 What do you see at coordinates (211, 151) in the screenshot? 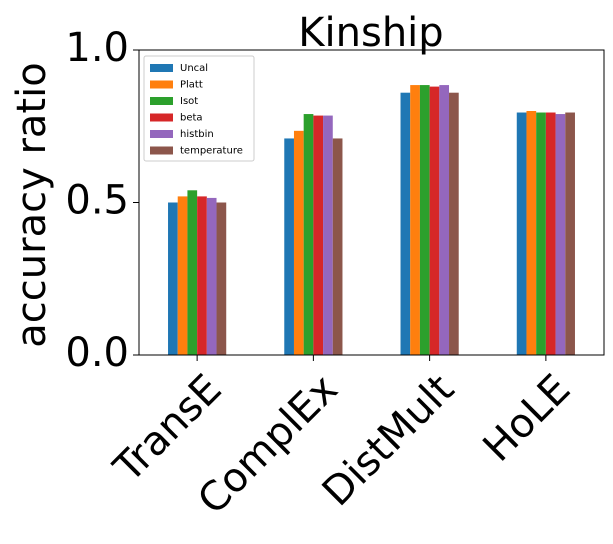
I see `legend-label: temperature` at bounding box center [211, 151].